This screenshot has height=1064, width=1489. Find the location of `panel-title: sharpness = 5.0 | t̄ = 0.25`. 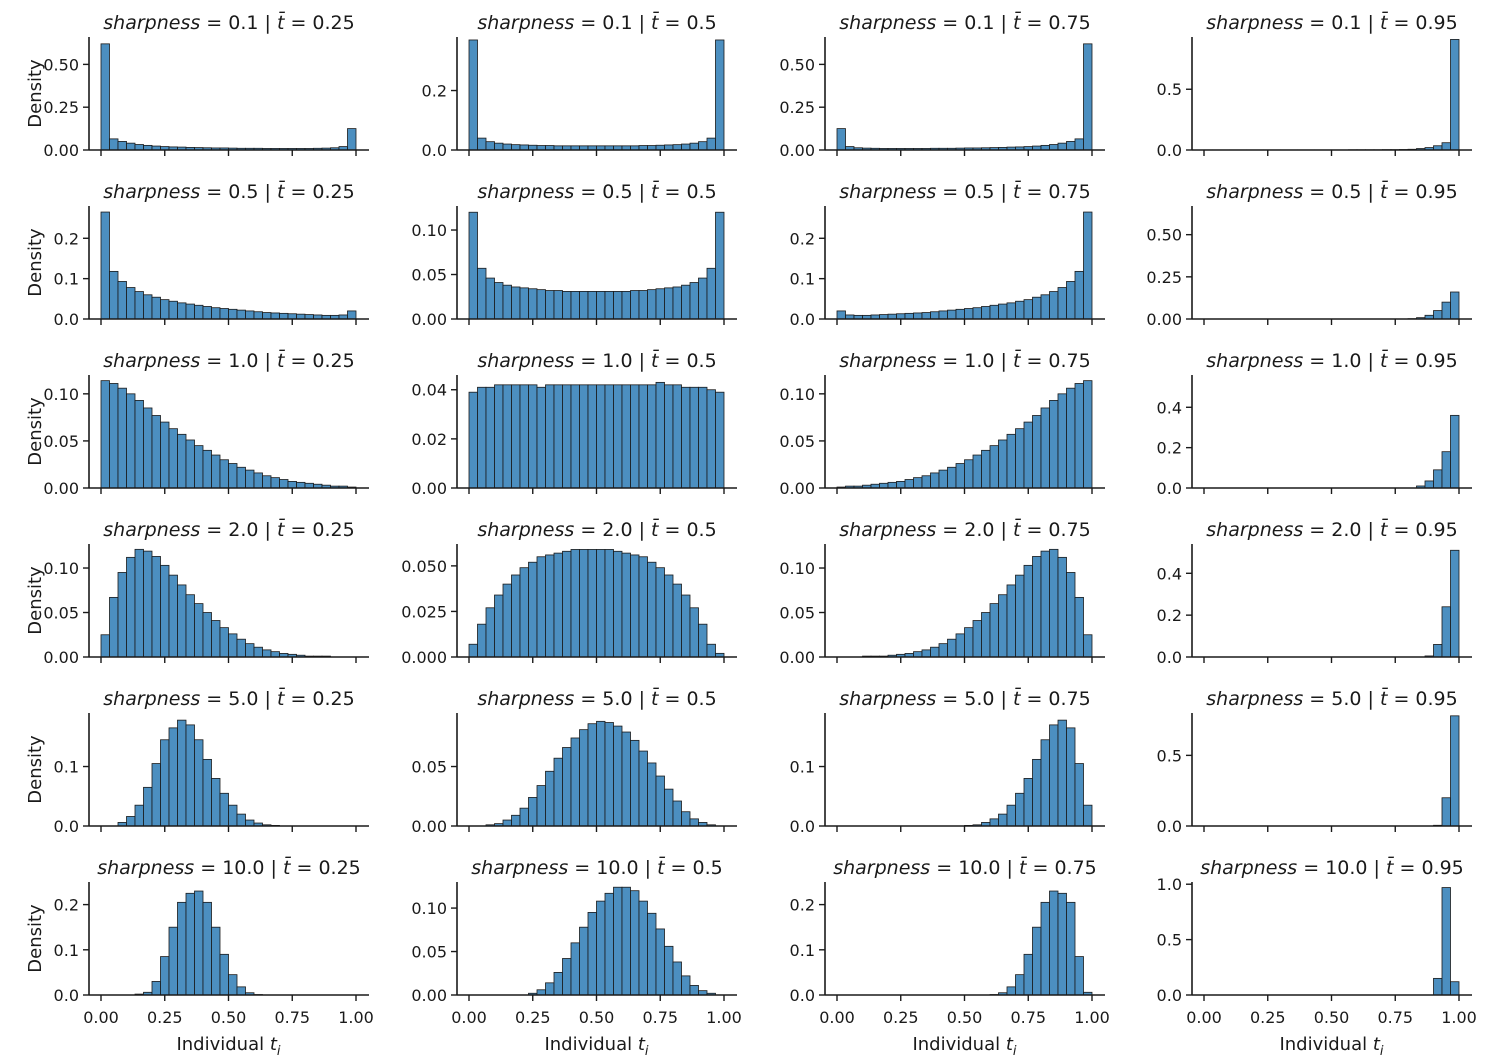

panel-title: sharpness = 5.0 | t̄ = 0.25 is located at coordinates (228, 698).